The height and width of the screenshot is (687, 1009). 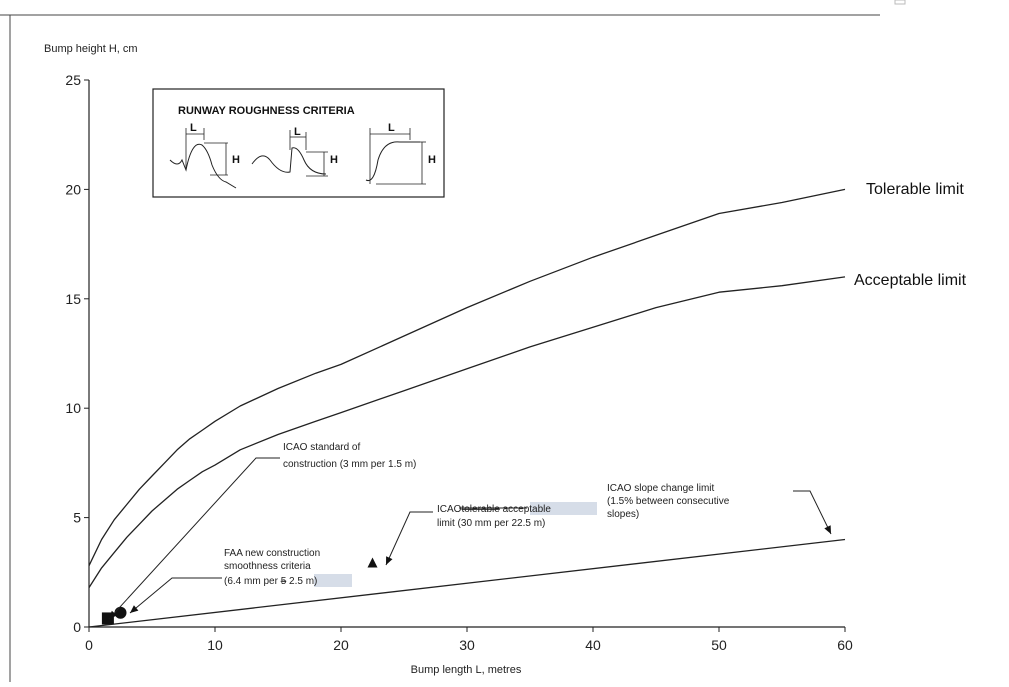 What do you see at coordinates (563, 508) in the screenshot?
I see `highlight-acceptable` at bounding box center [563, 508].